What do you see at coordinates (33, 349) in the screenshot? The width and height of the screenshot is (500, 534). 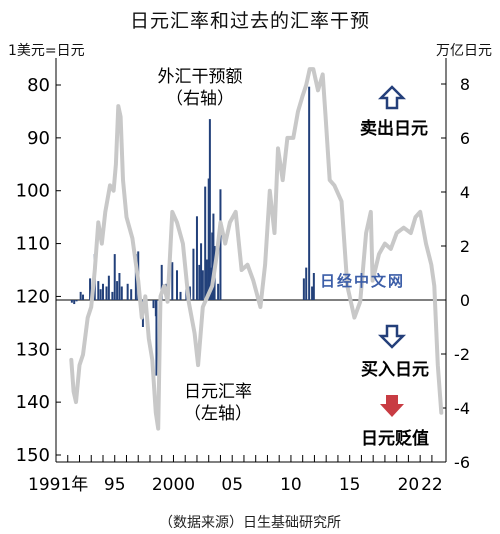 I see `left-tick-label: 130` at bounding box center [33, 349].